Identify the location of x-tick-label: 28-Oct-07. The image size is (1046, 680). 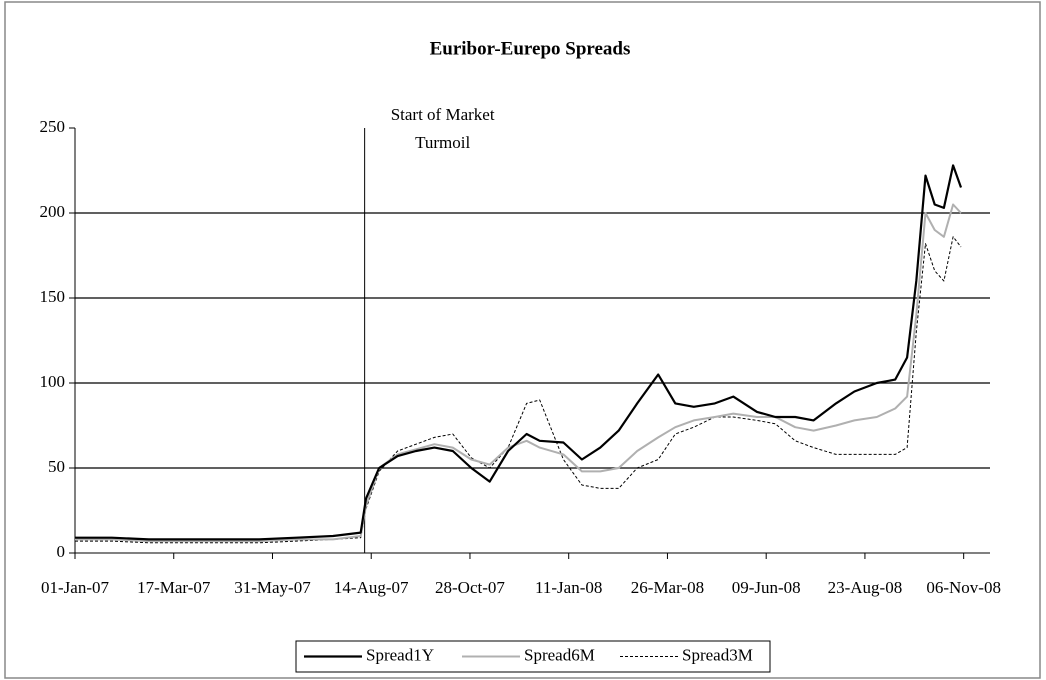
(470, 587).